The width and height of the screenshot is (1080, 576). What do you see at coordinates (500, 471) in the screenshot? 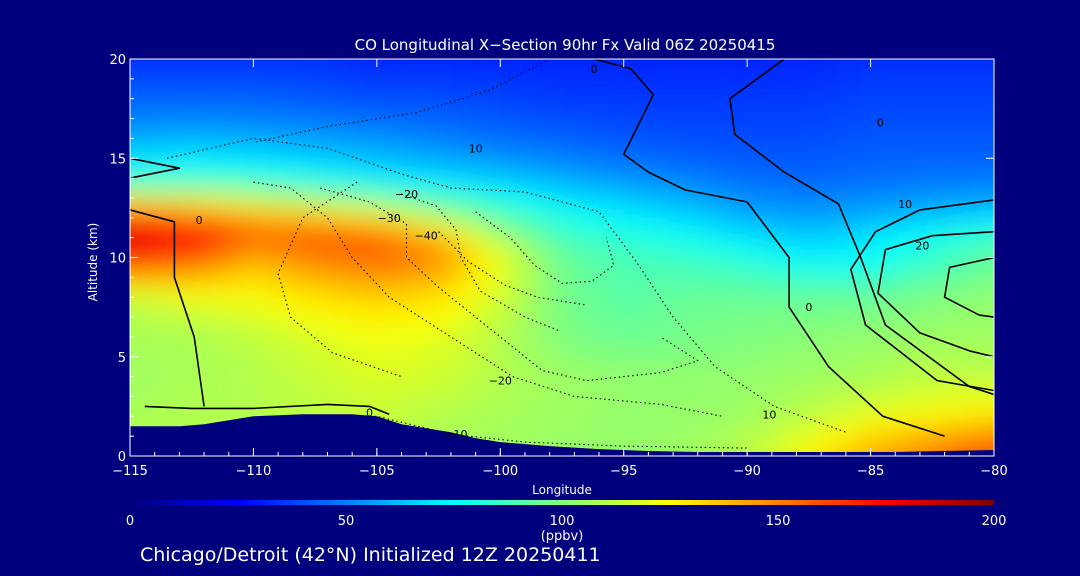
I see `x-tick-label: −100` at bounding box center [500, 471].